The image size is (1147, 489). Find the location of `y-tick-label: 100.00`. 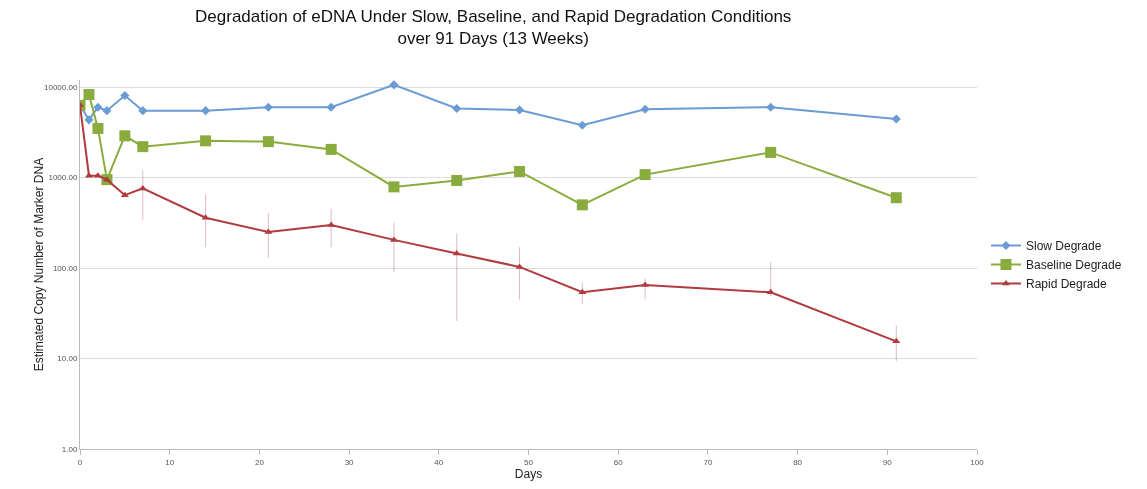

y-tick-label: 100.00 is located at coordinates (65, 268).